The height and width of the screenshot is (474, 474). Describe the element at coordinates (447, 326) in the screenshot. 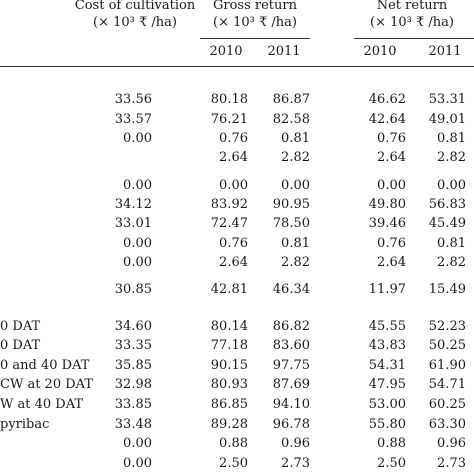

I see `net-2011-cell: 52.23` at that location.